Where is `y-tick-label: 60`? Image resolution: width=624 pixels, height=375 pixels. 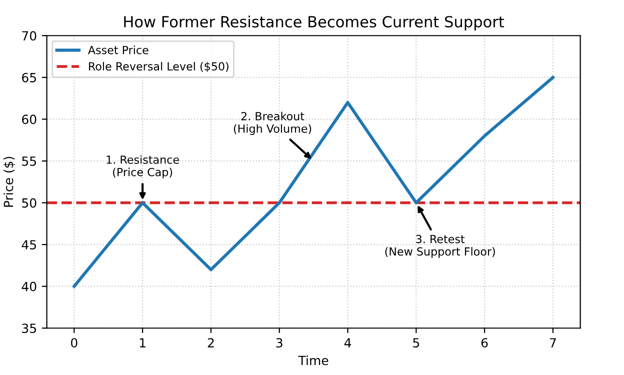
y-tick-label: 60 is located at coordinates (29, 119).